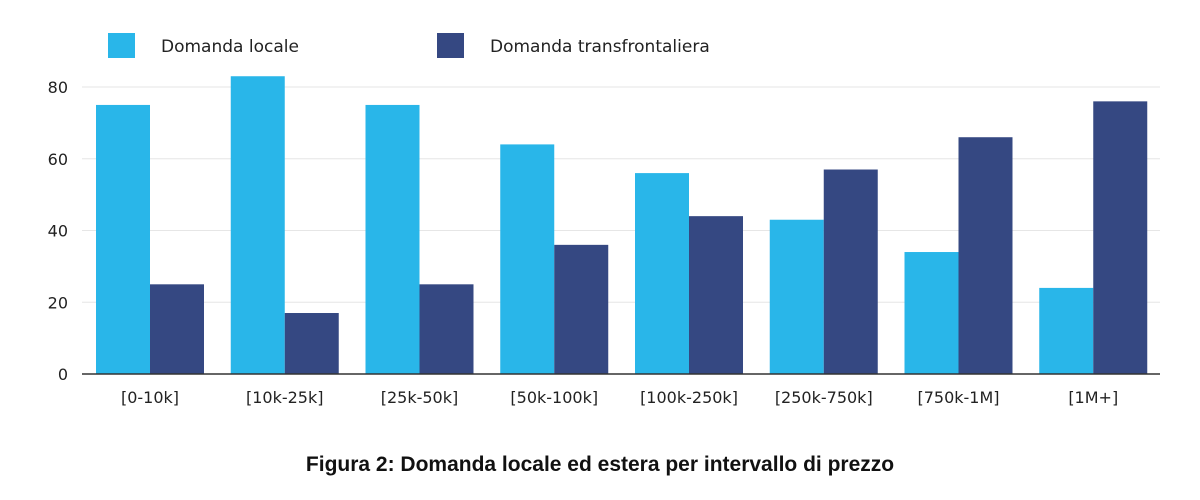 Image resolution: width=1200 pixels, height=500 pixels. I want to click on x-tick-label: [1M+], so click(1093, 397).